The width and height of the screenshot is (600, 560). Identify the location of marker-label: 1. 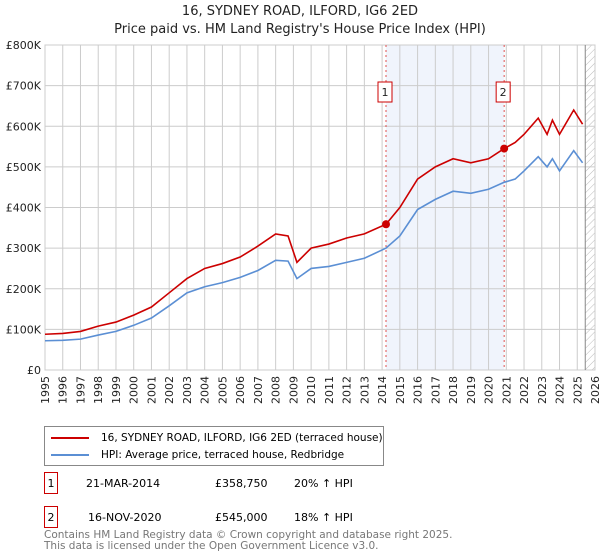
(385, 92).